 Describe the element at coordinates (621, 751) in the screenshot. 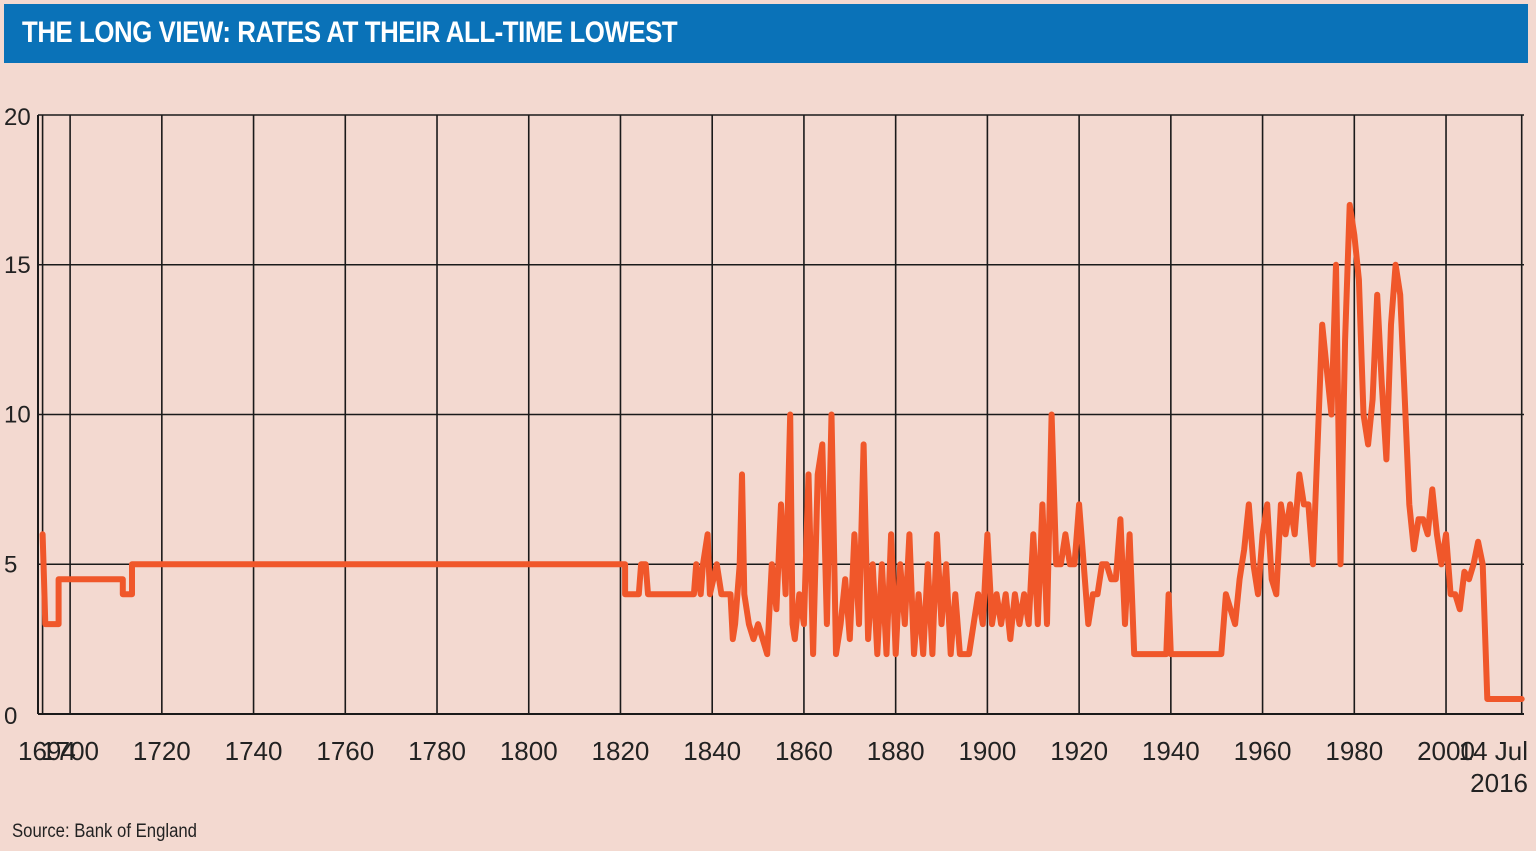

I see `x-tick-label: 1820` at that location.